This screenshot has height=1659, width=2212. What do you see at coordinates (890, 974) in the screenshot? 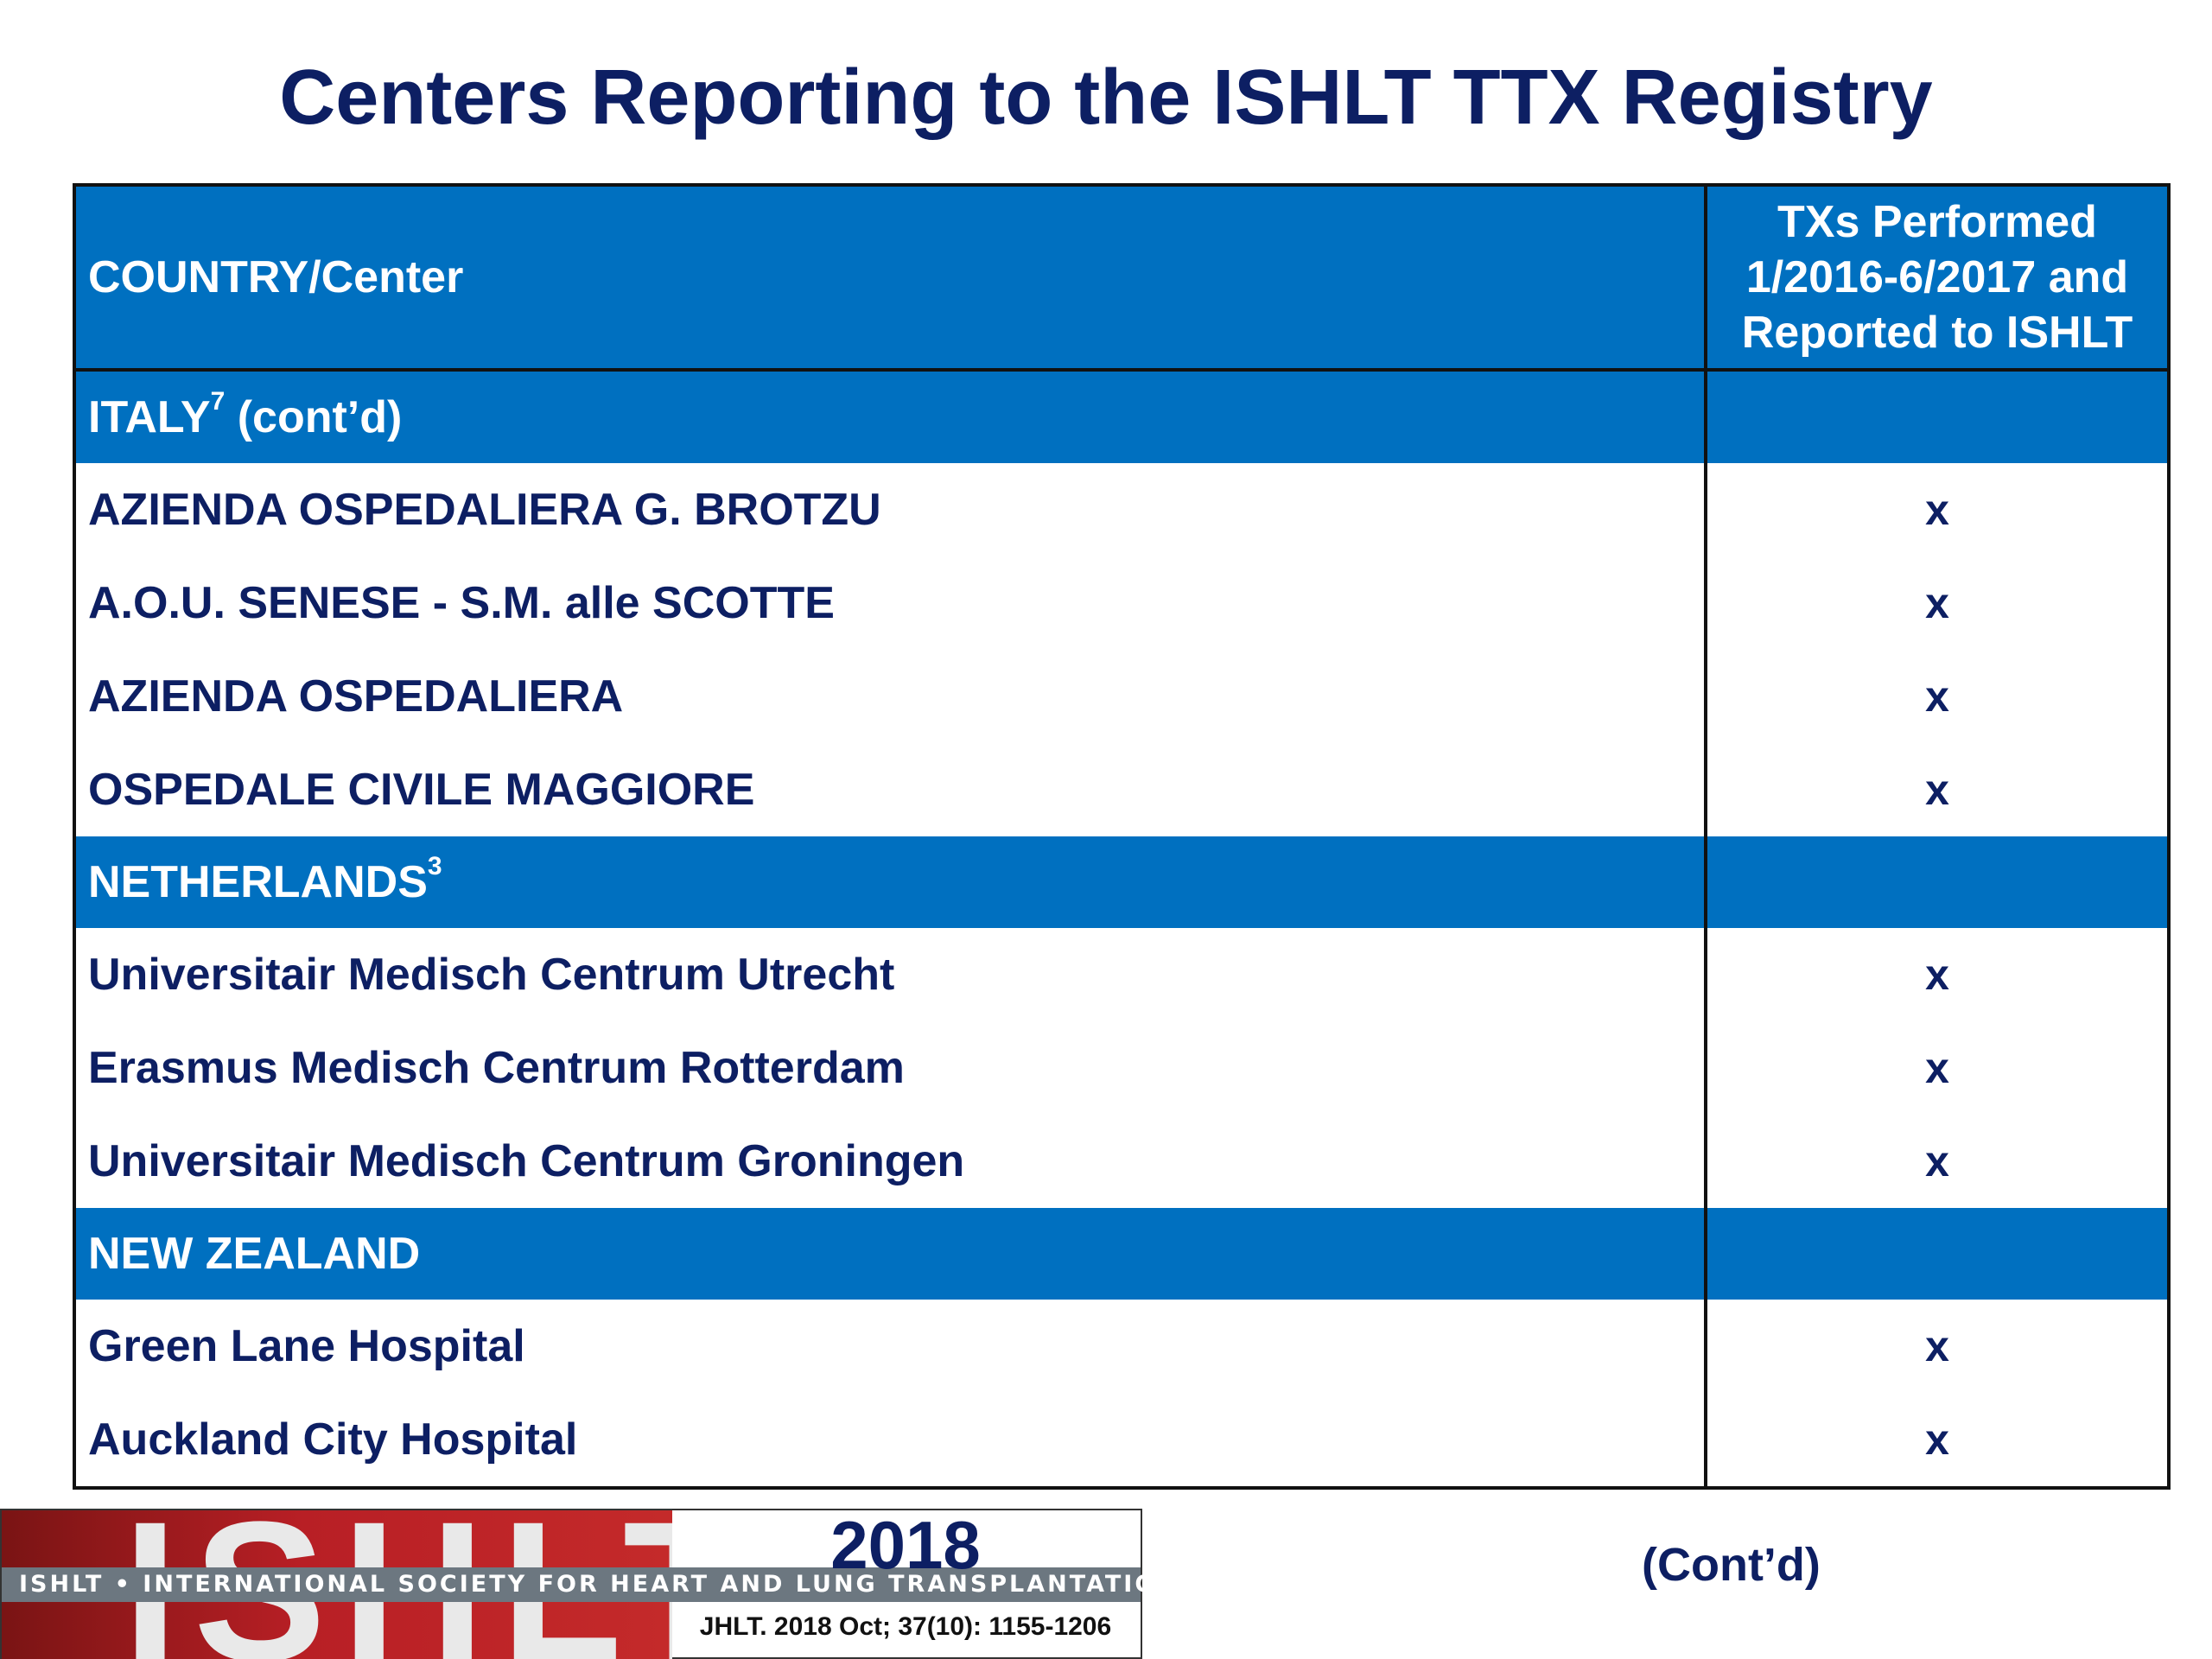
I see `center-name: Universitair Medisch Centrum Utrecht` at bounding box center [890, 974].